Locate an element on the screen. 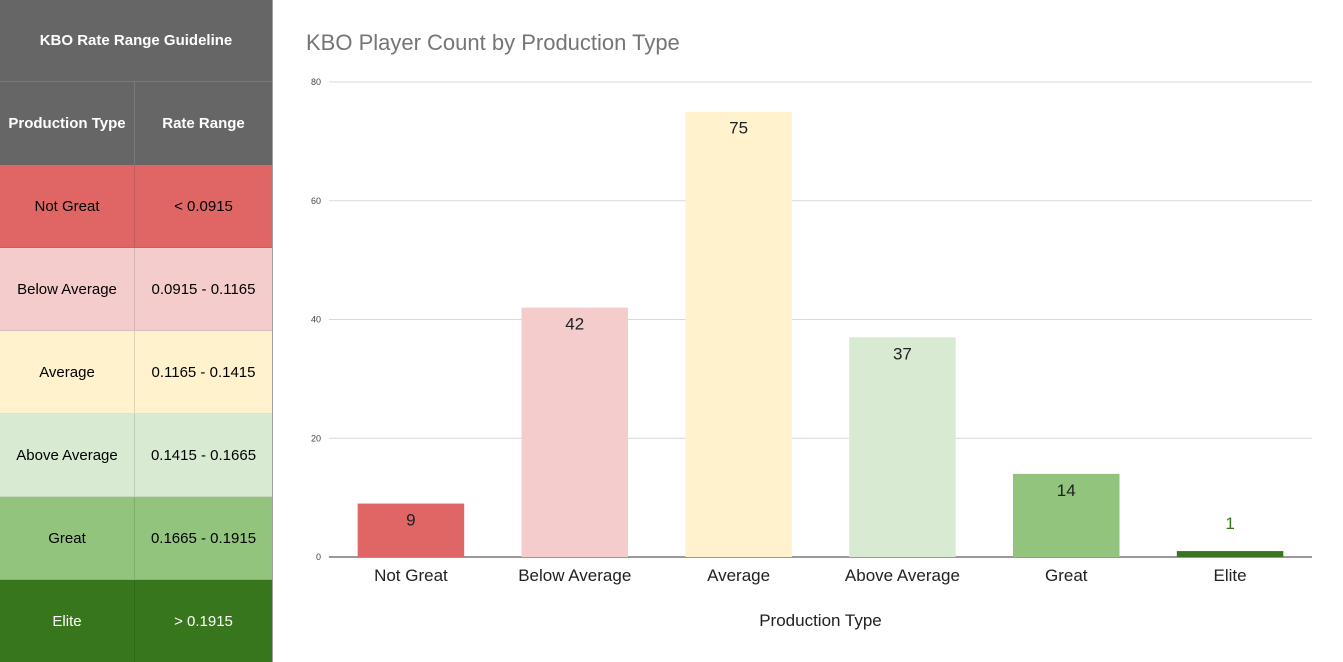 This screenshot has width=1343, height=662. x-tick-label: Elite is located at coordinates (1230, 575).